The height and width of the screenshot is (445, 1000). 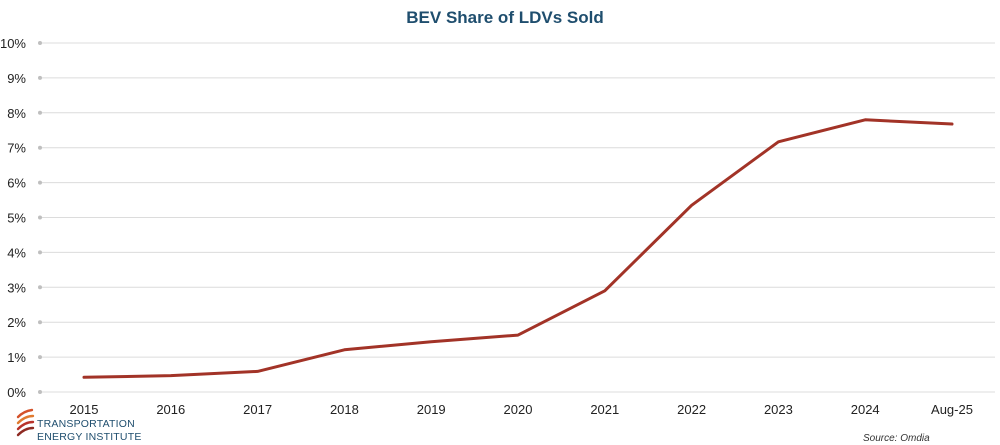 What do you see at coordinates (778, 409) in the screenshot?
I see `x-tick-label: 2023` at bounding box center [778, 409].